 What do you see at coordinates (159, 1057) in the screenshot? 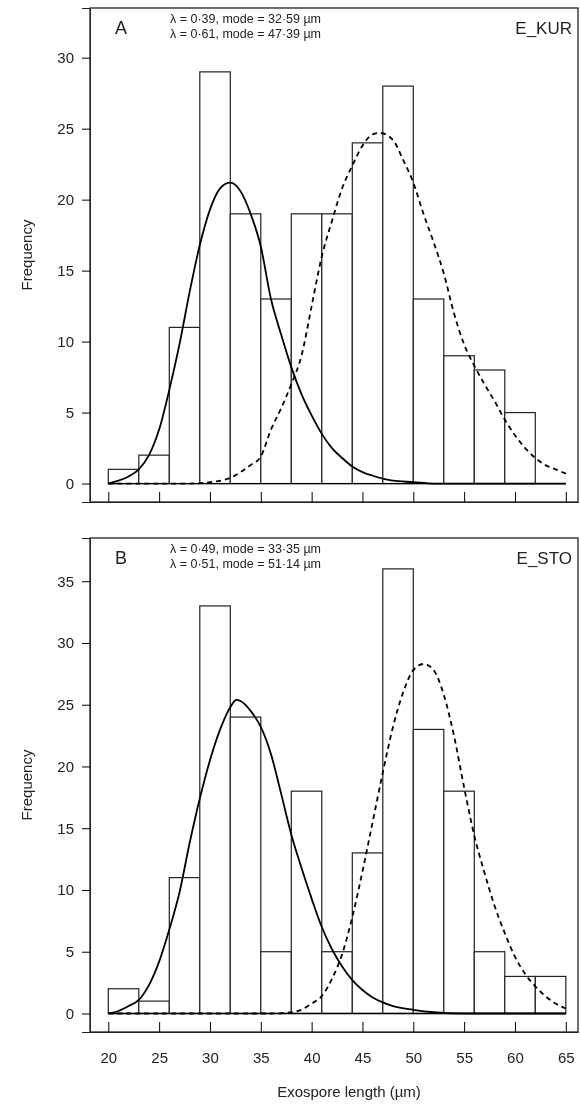
I see `x-tick-label: 25` at bounding box center [159, 1057].